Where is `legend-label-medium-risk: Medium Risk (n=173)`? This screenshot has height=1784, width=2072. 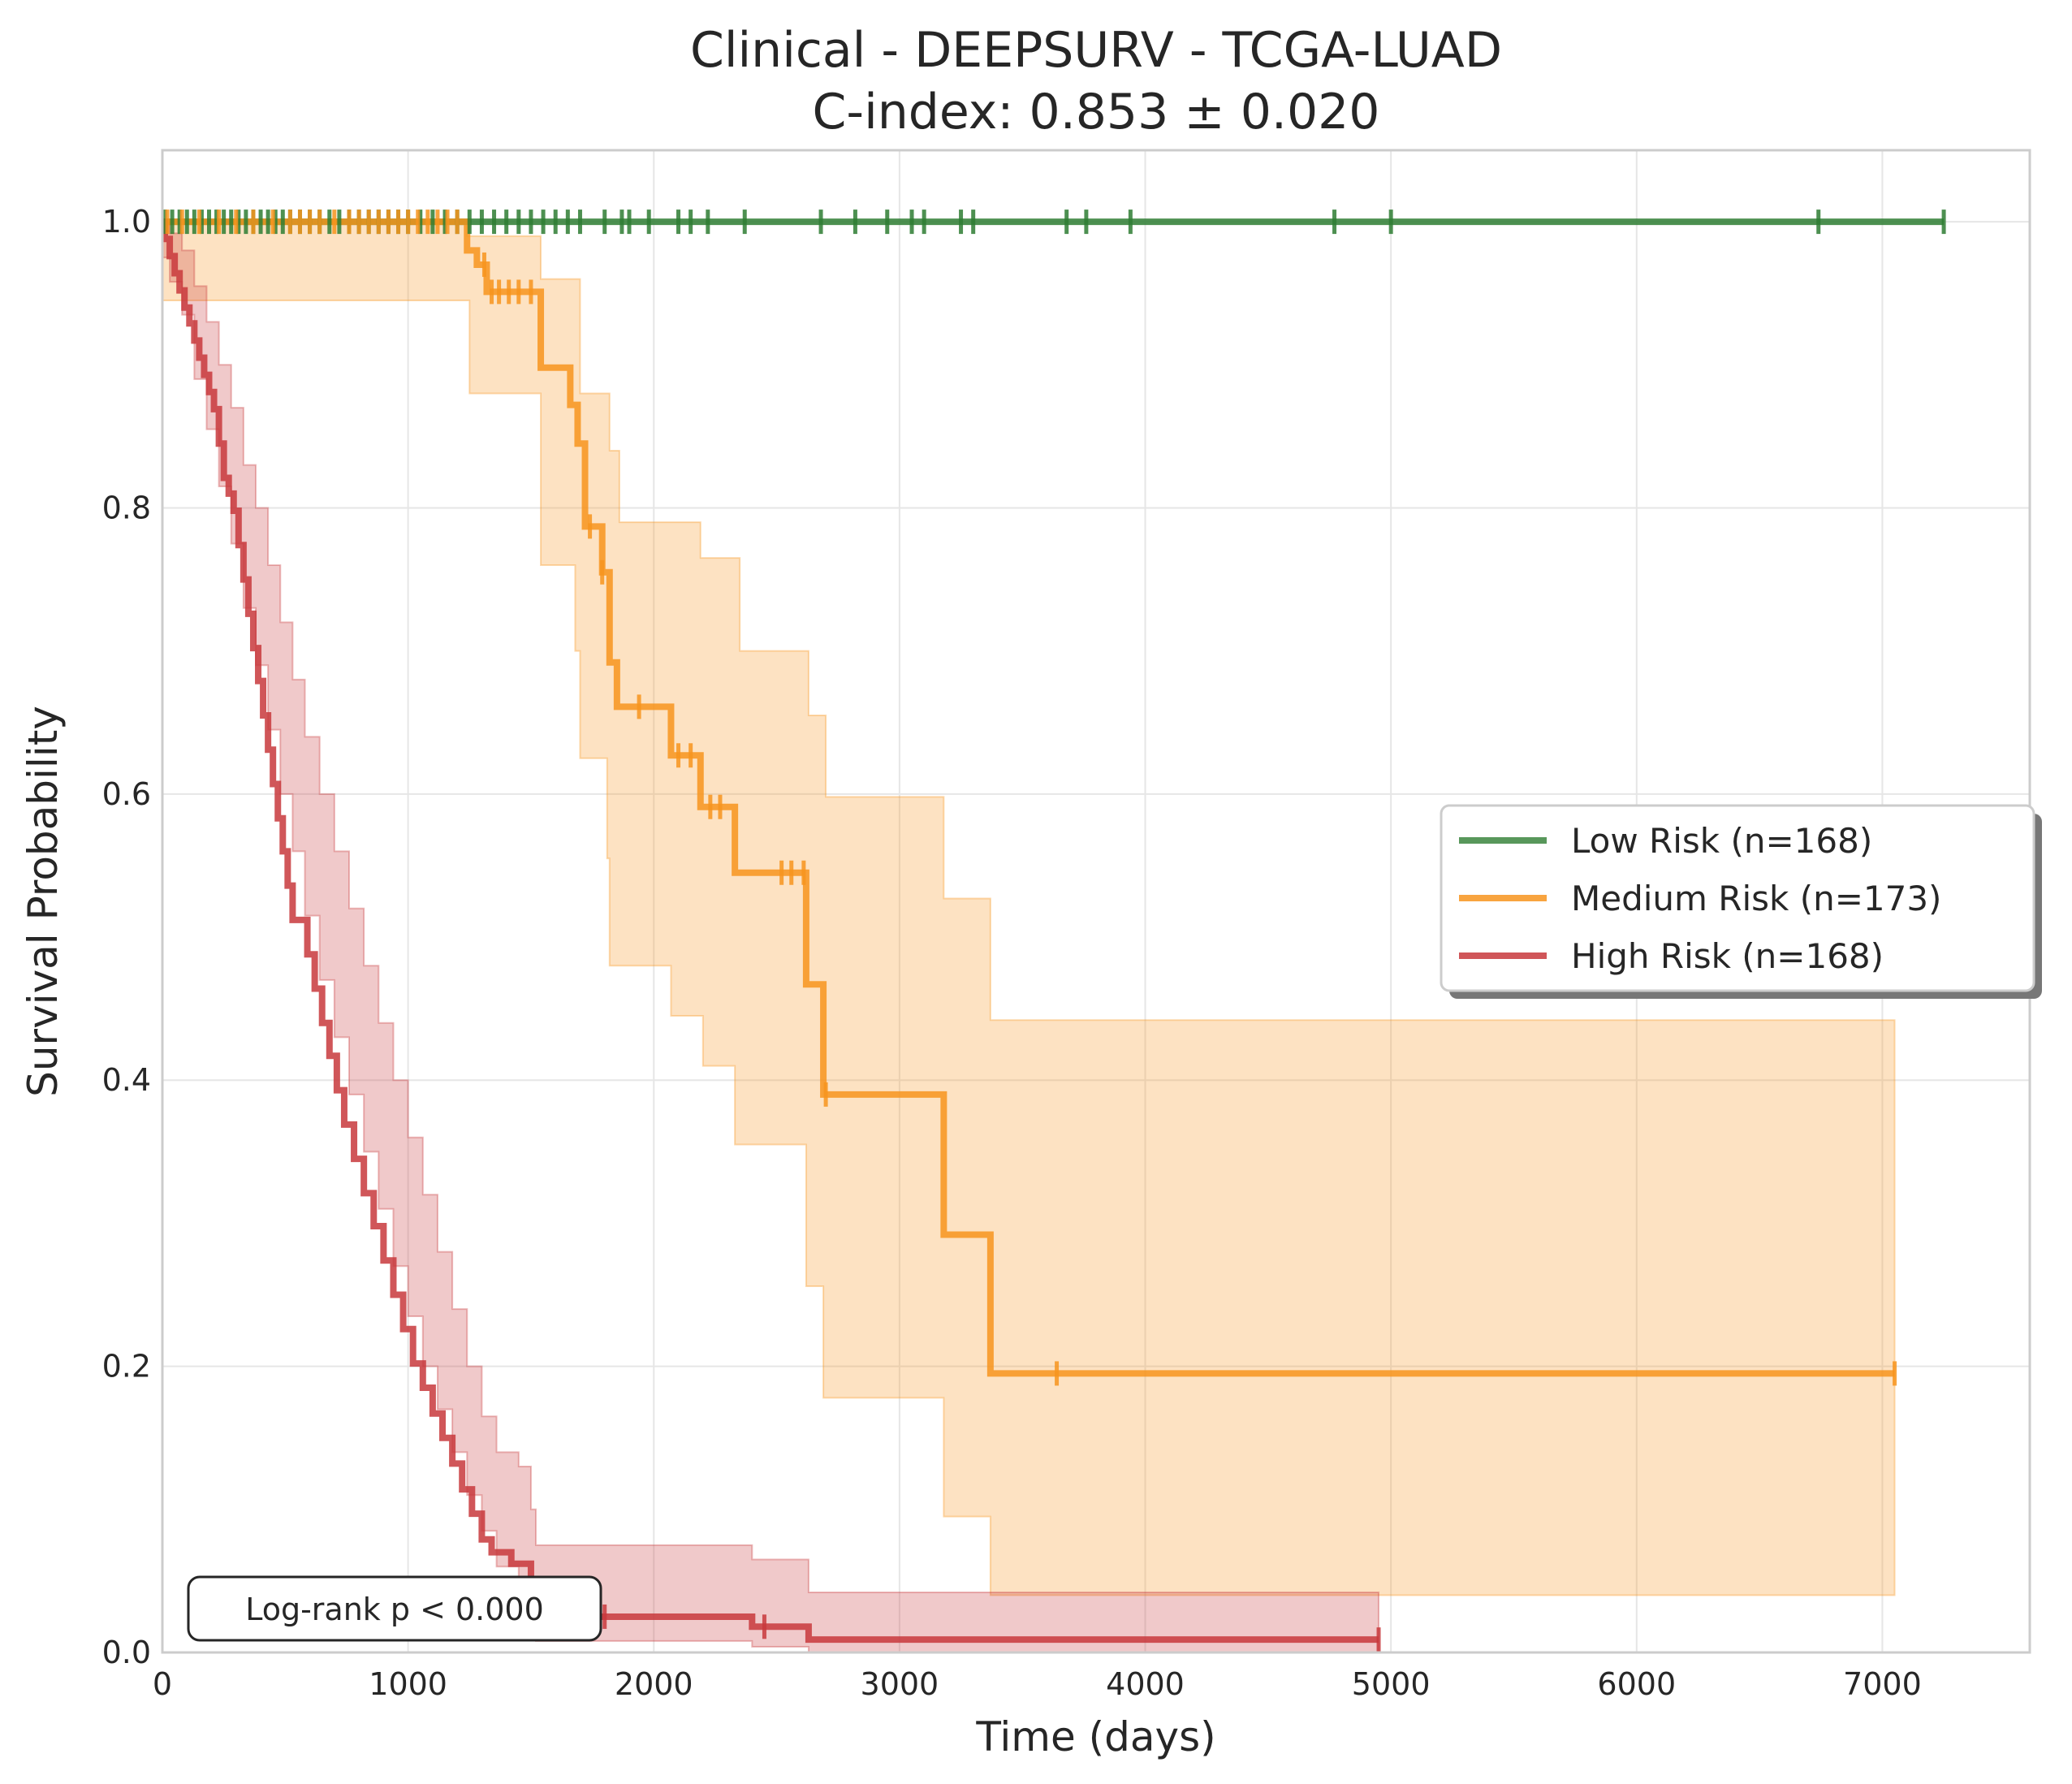
legend-label-medium-risk: Medium Risk (n=173) is located at coordinates (1756, 898).